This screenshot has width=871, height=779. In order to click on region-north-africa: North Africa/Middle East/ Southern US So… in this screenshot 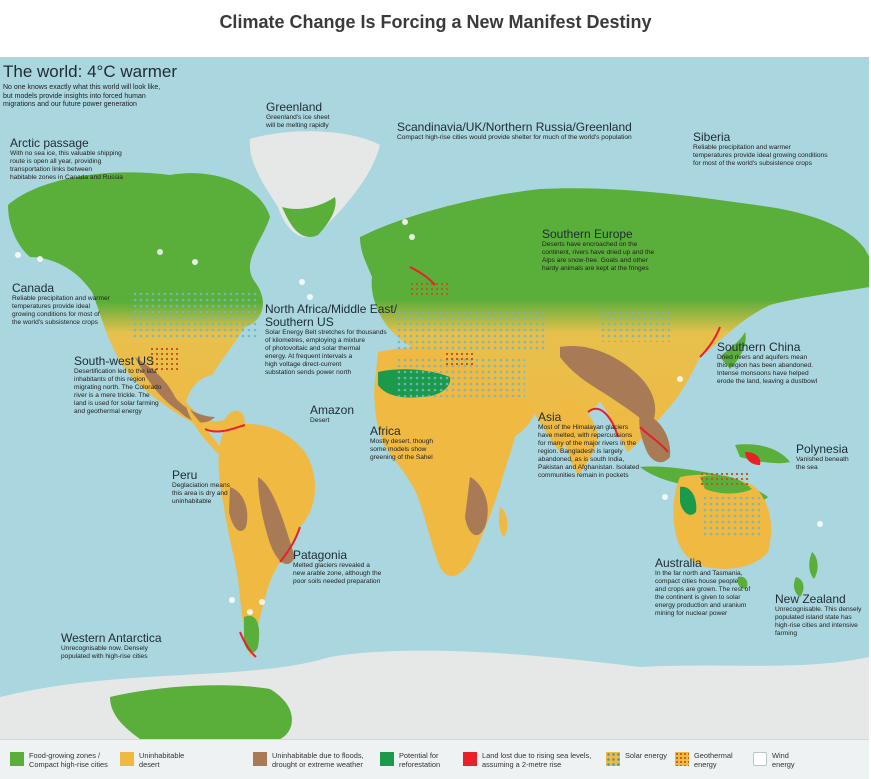, I will do `click(331, 340)`.